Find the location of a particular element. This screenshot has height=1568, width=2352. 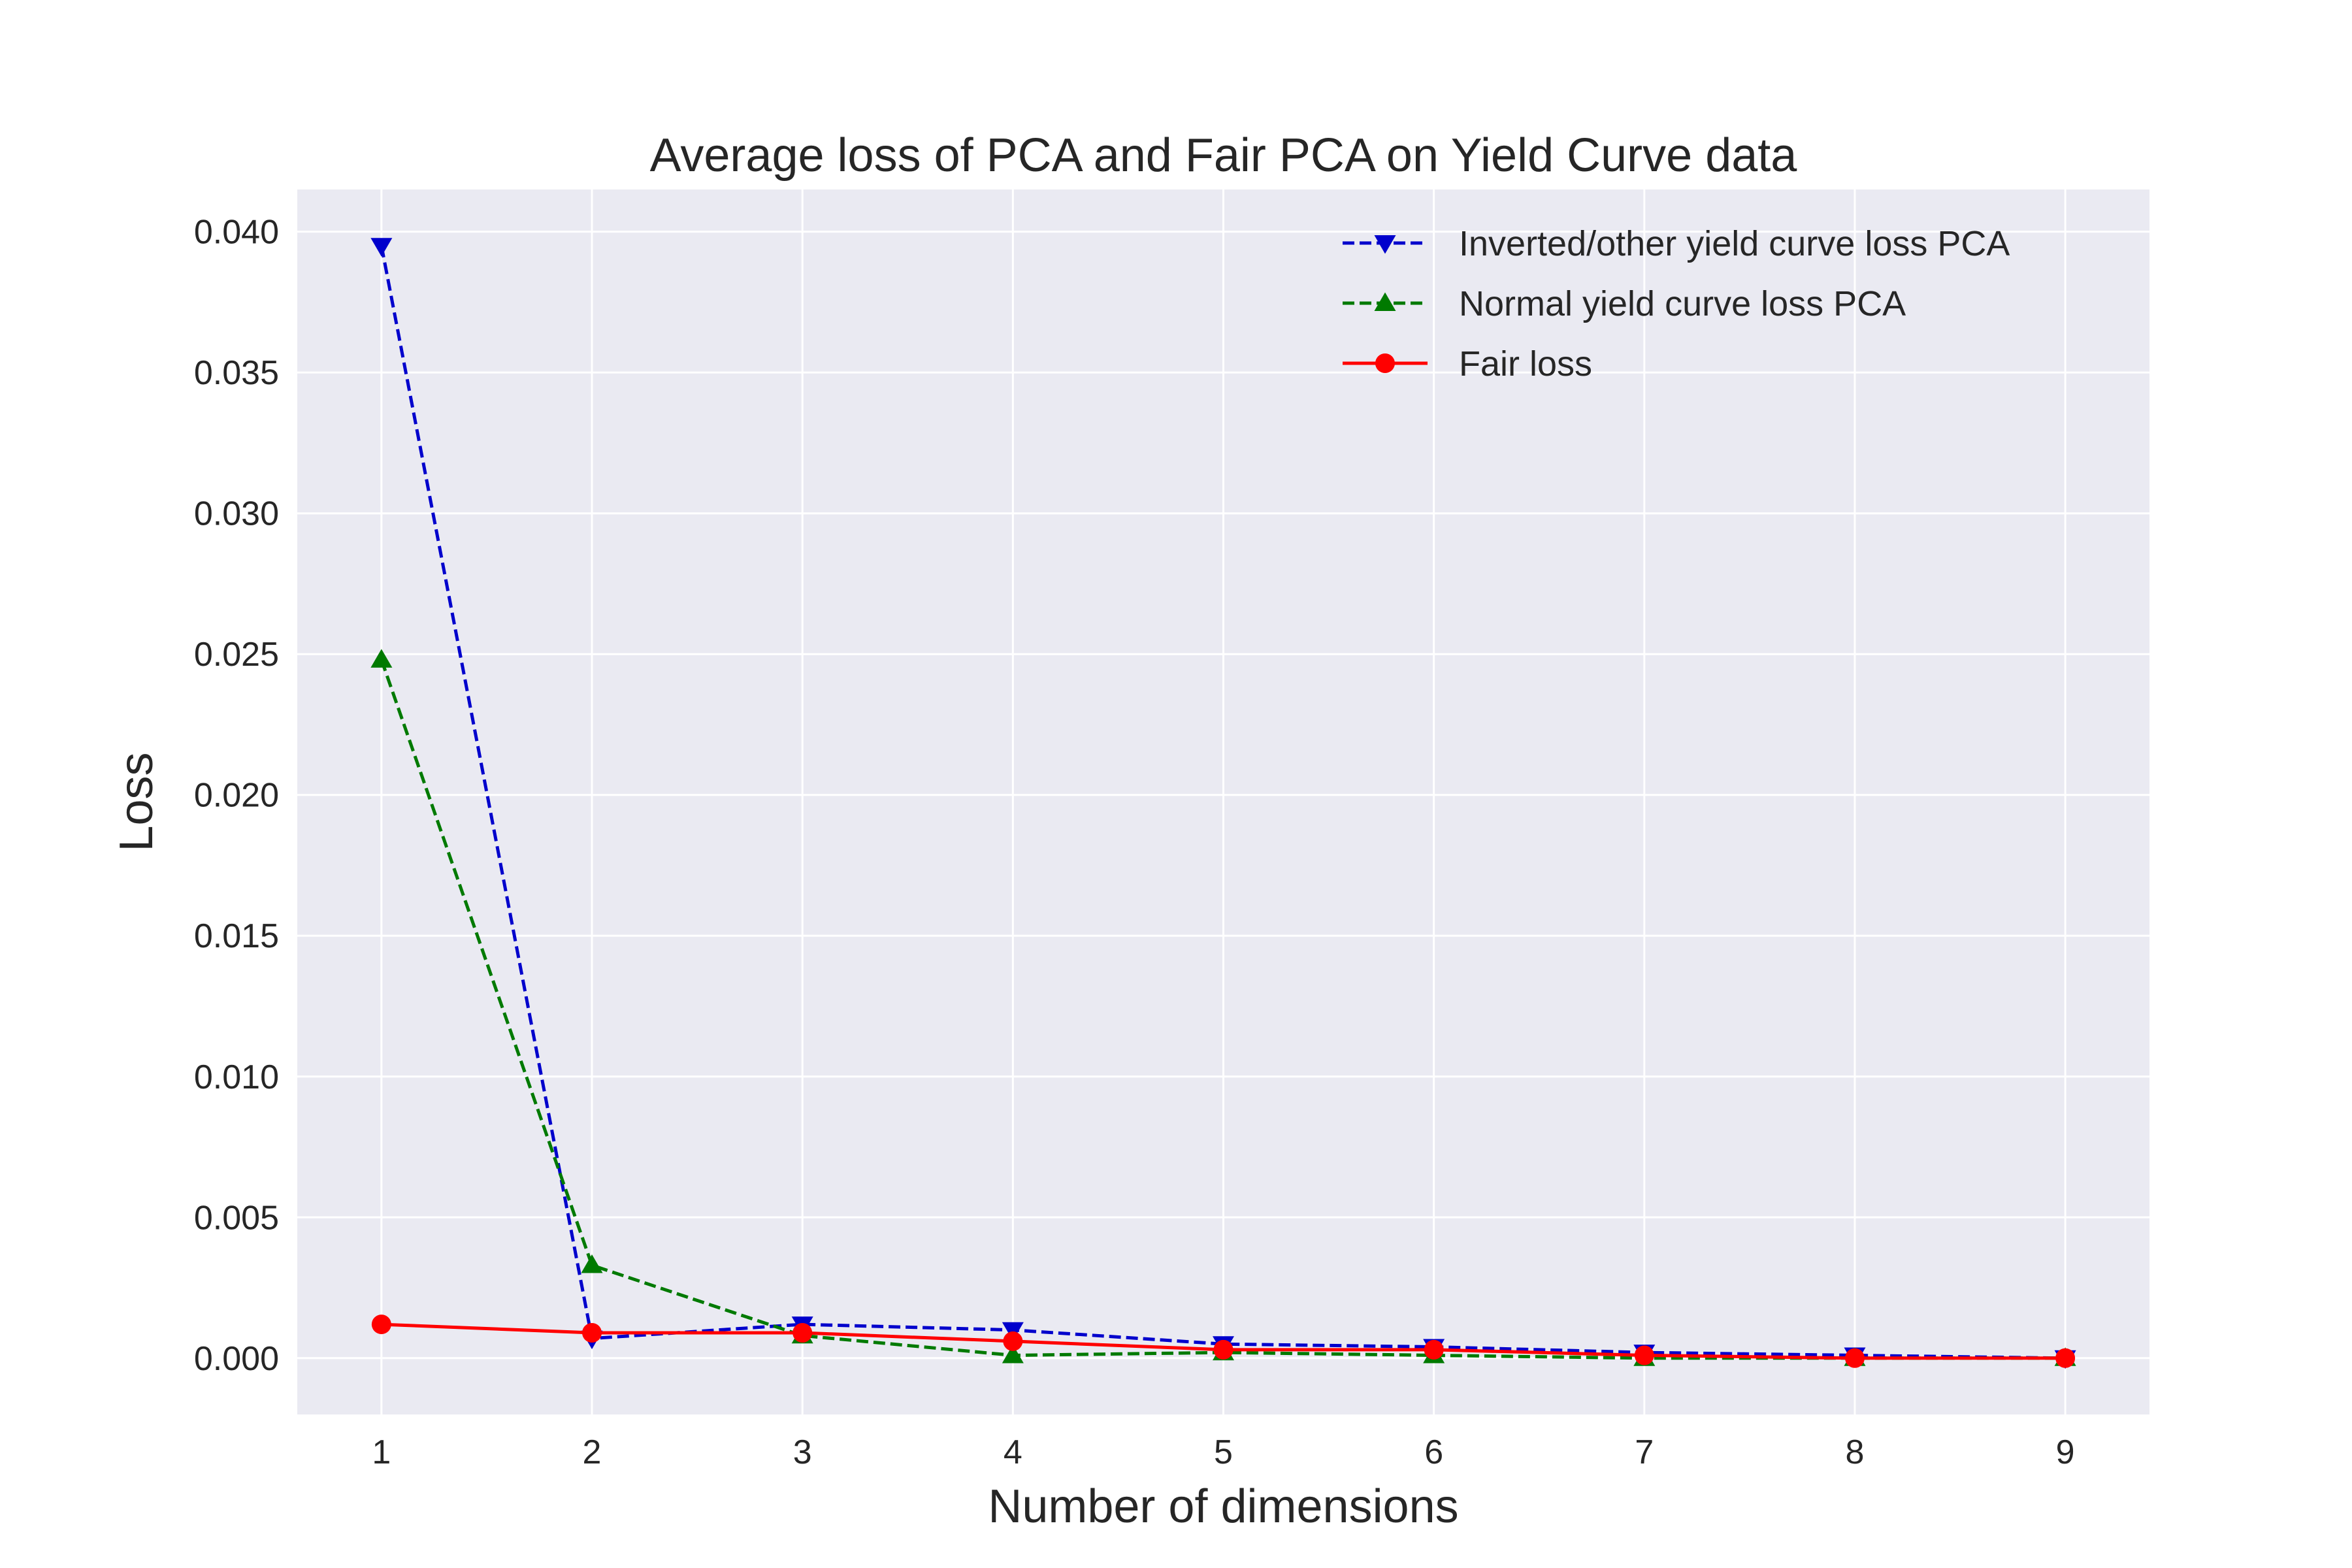

x-tick-label: 9 is located at coordinates (2065, 1452).